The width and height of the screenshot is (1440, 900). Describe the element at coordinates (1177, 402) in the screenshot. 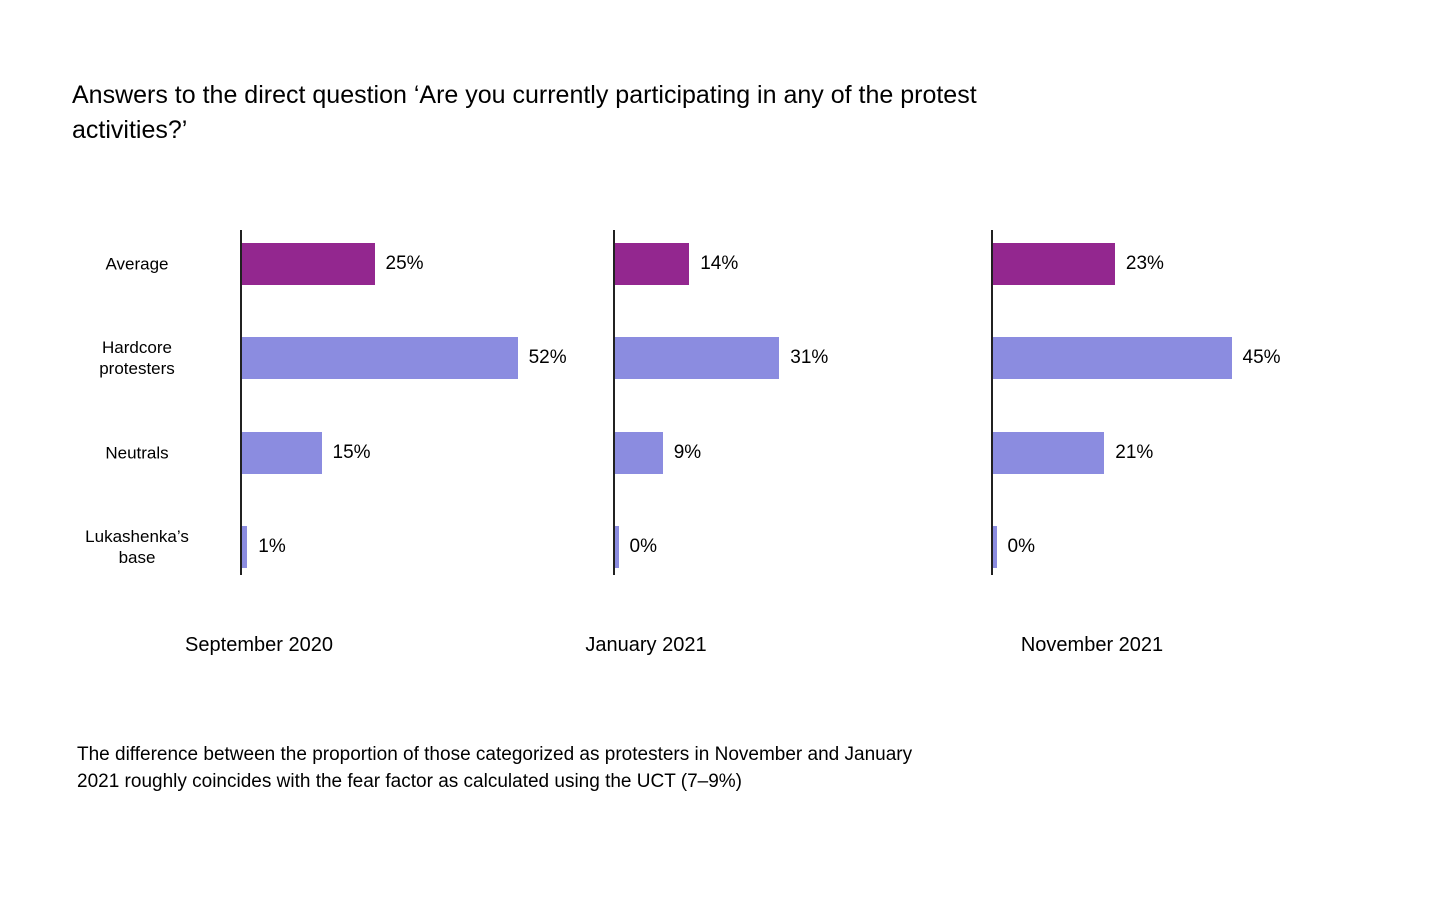

I see `panel-november-2021: 23% 45% 21% 0%` at that location.